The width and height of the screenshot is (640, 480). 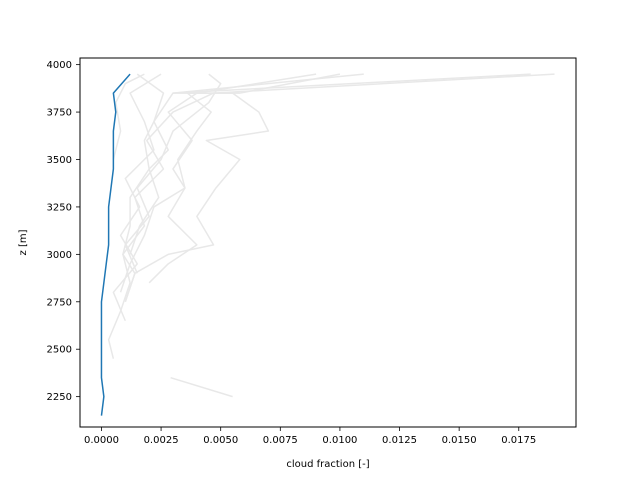 I want to click on y-tick-label: 2750, so click(x=59, y=302).